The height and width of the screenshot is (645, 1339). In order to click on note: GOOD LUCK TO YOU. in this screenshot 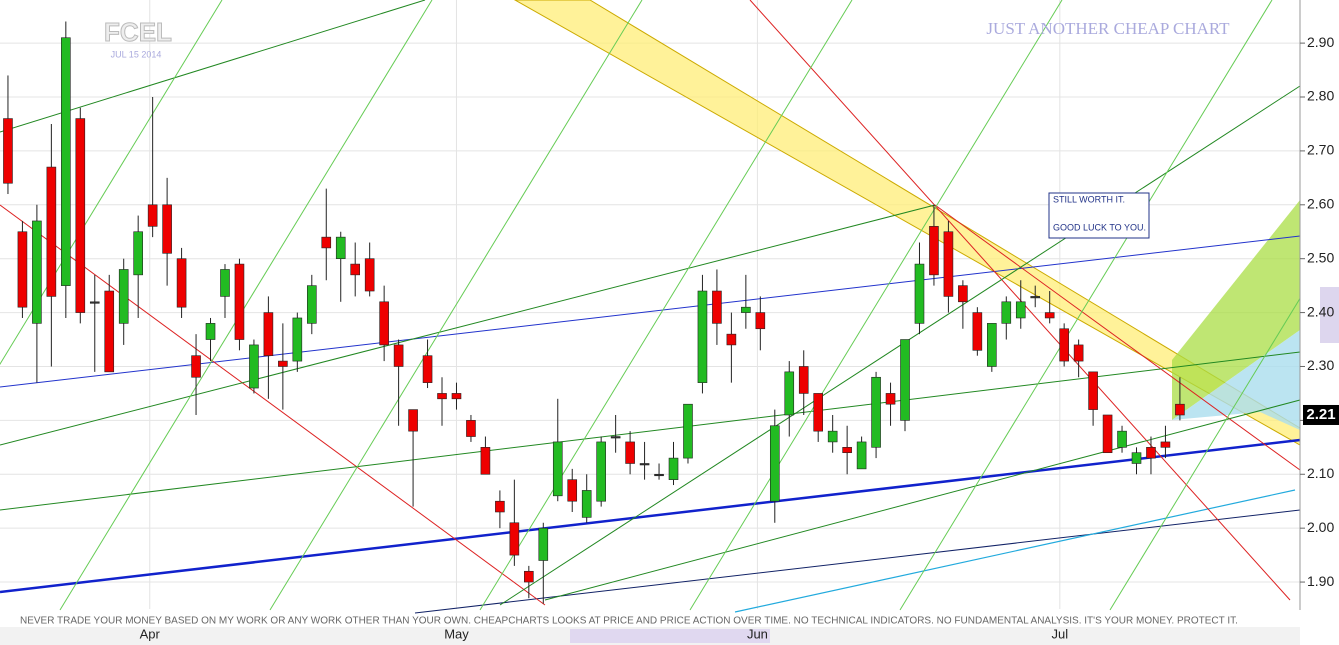, I will do `click(1099, 227)`.